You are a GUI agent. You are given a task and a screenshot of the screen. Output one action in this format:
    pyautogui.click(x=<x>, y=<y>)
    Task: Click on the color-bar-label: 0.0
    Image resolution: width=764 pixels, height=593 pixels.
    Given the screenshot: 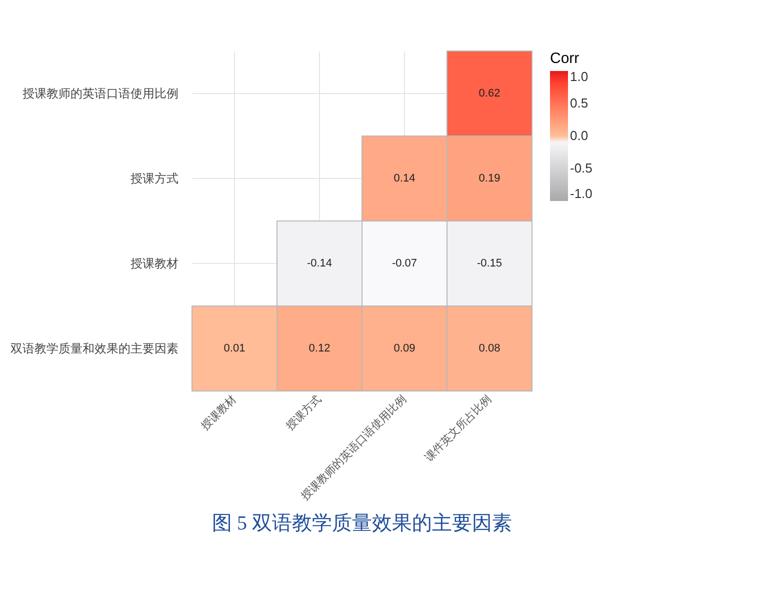 What is the action you would take?
    pyautogui.click(x=579, y=135)
    